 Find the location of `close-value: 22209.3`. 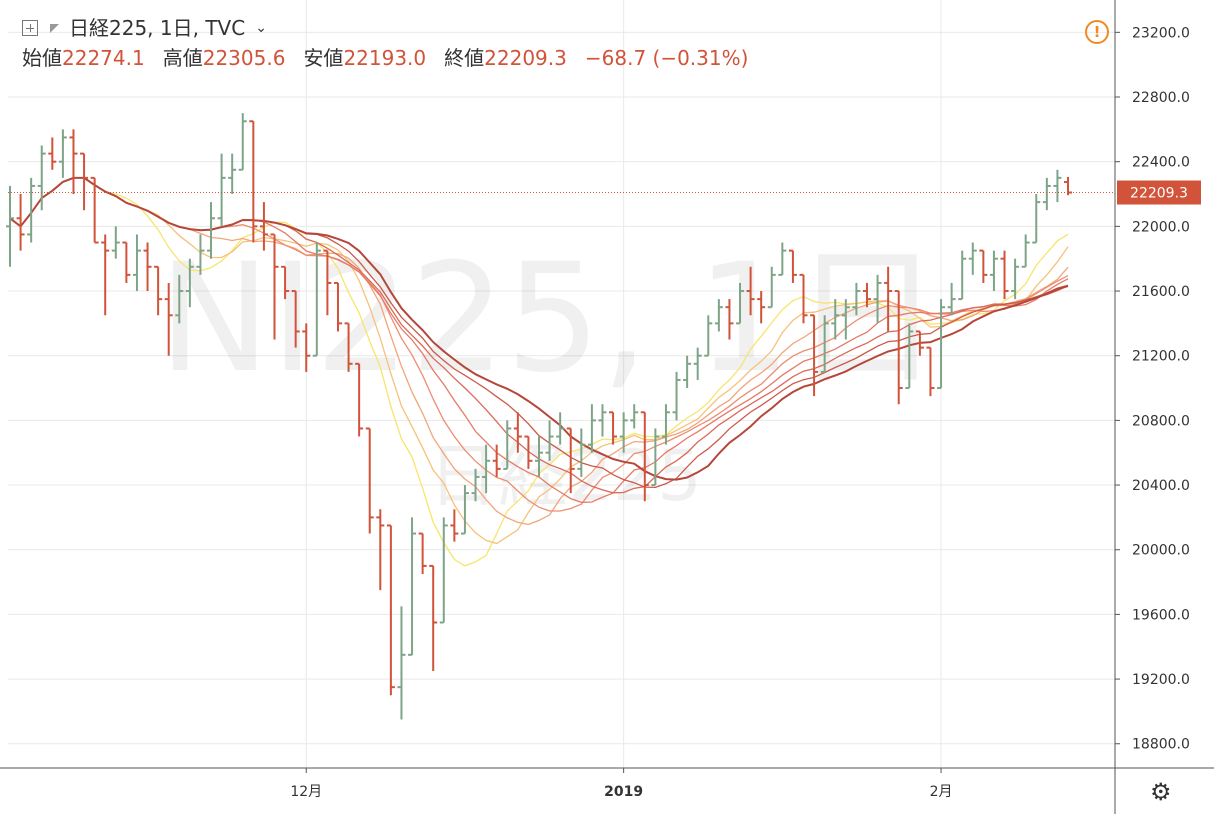

close-value: 22209.3 is located at coordinates (525, 58).